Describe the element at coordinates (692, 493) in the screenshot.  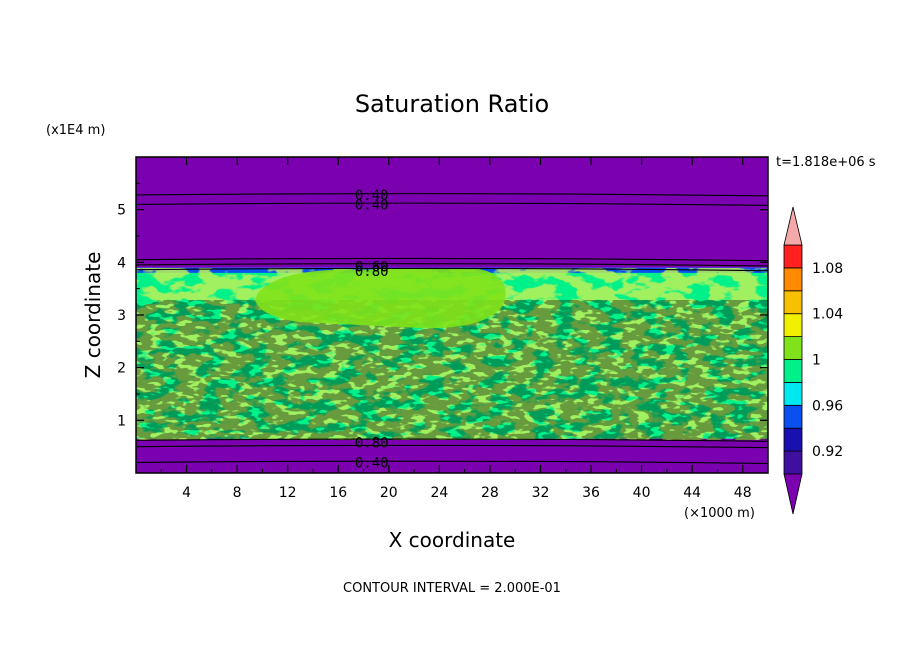
I see `x-tick-label: 44` at that location.